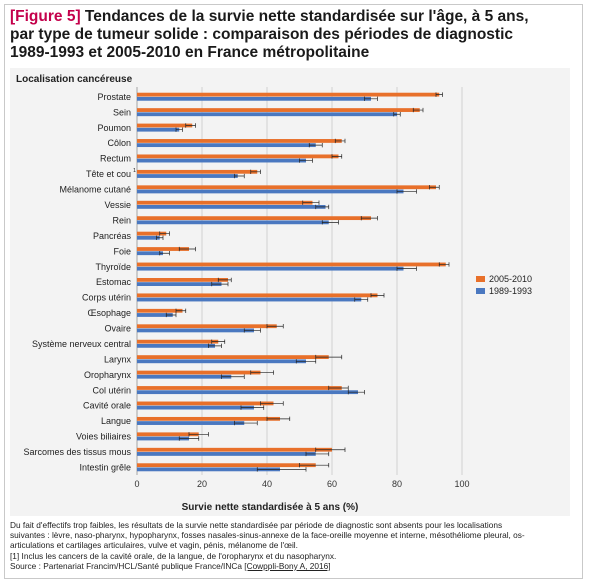  Describe the element at coordinates (115, 159) in the screenshot. I see `category-label-4: Rectum` at that location.